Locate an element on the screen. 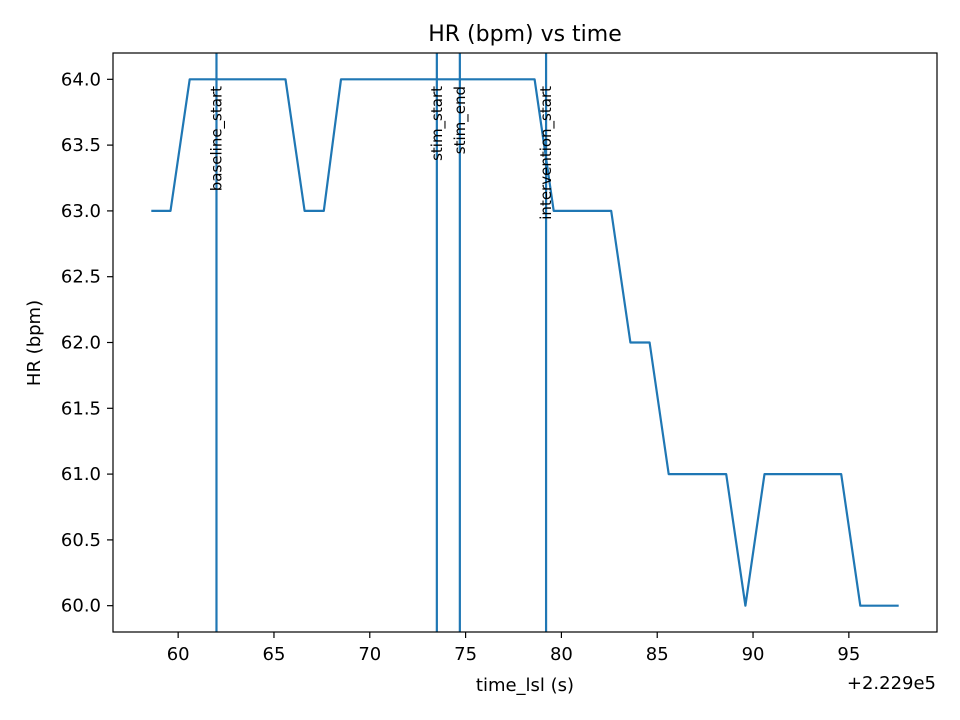 The width and height of the screenshot is (960, 720). x-tick-label: 80 is located at coordinates (561, 654).